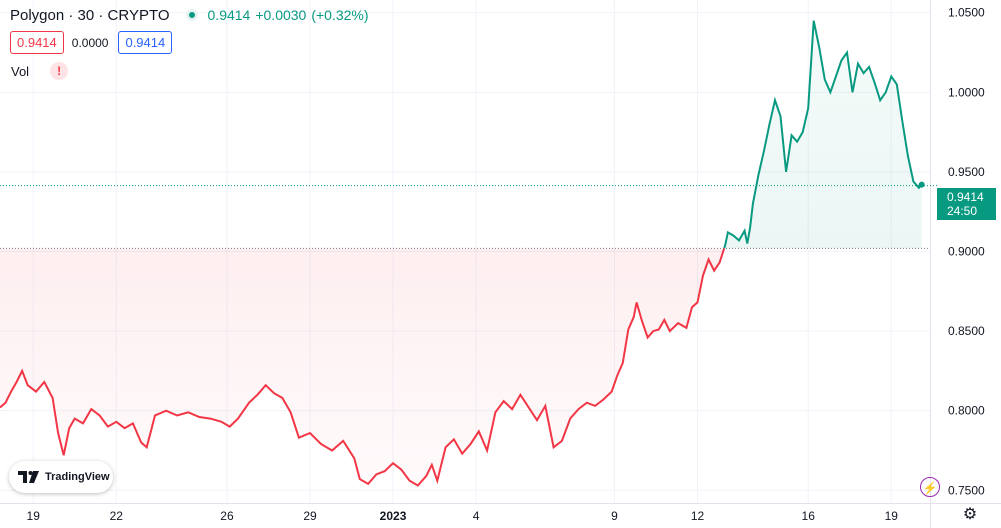 This screenshot has width=1001, height=528. I want to click on series-line-up, so click(823, 134).